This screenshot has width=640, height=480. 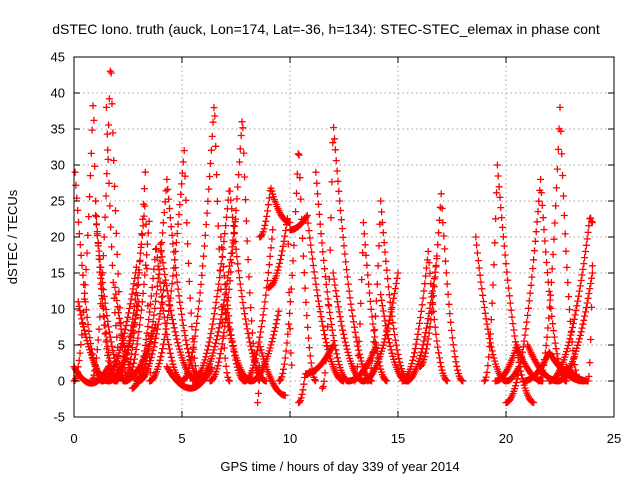 What do you see at coordinates (58, 165) in the screenshot?
I see `y-tick-label: 30` at bounding box center [58, 165].